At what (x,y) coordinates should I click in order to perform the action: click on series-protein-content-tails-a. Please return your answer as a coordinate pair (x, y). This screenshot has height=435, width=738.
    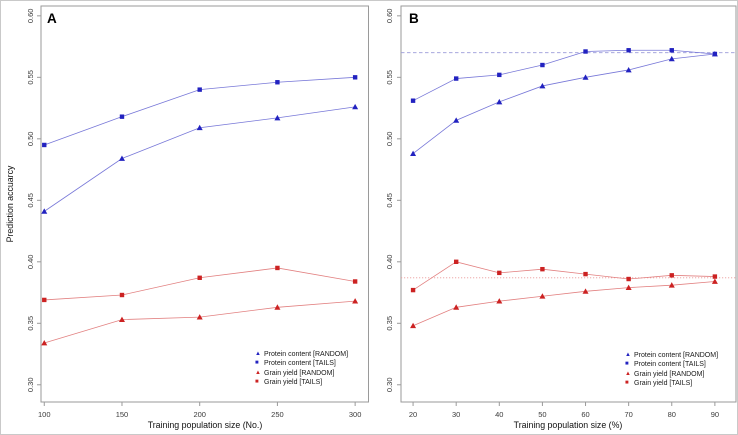
    Looking at the image, I should click on (200, 111).